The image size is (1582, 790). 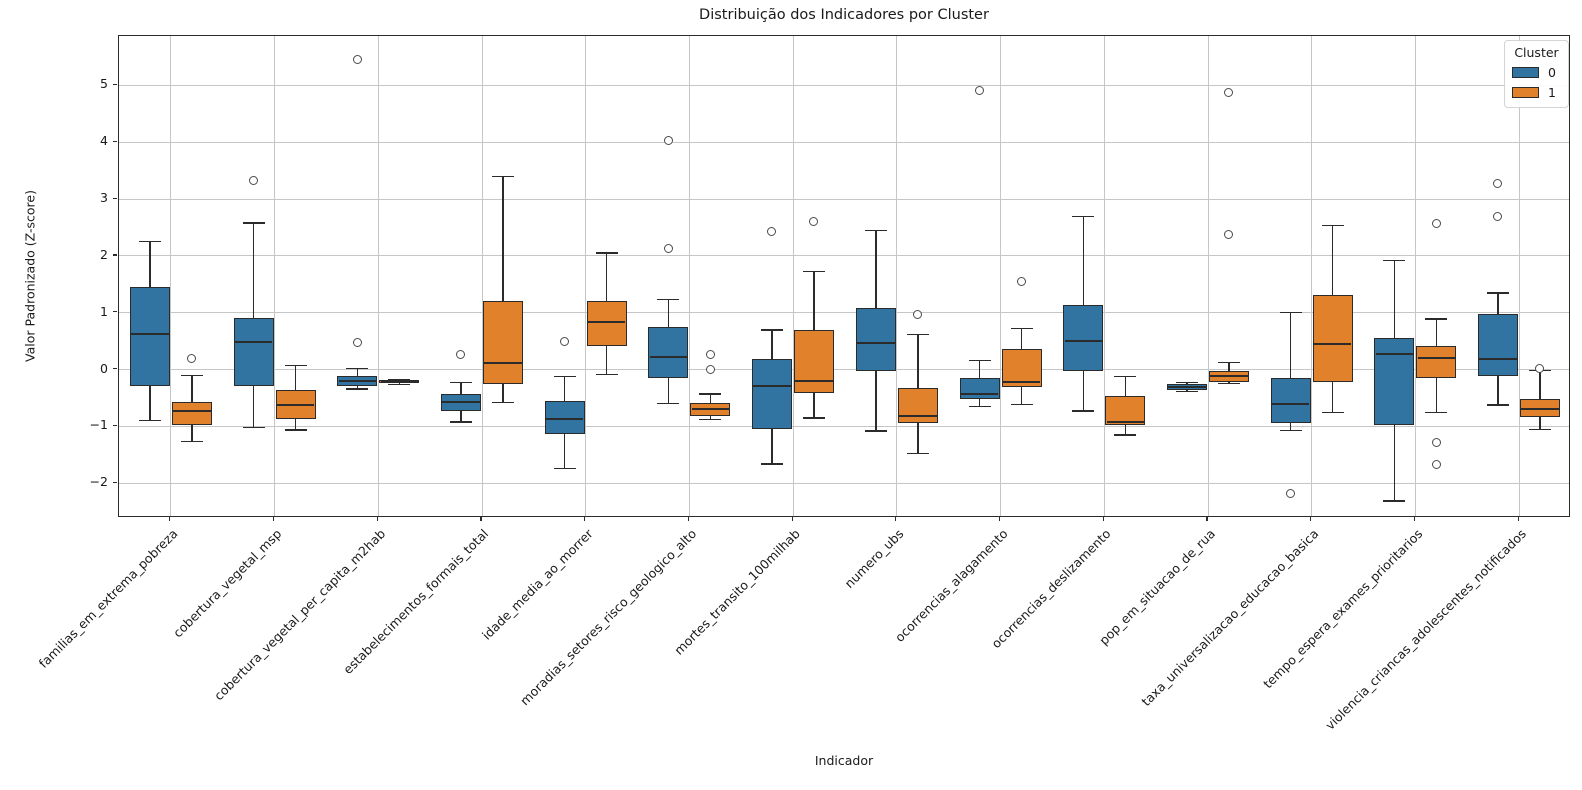 I want to click on y-tick-label: 5, so click(x=104, y=84).